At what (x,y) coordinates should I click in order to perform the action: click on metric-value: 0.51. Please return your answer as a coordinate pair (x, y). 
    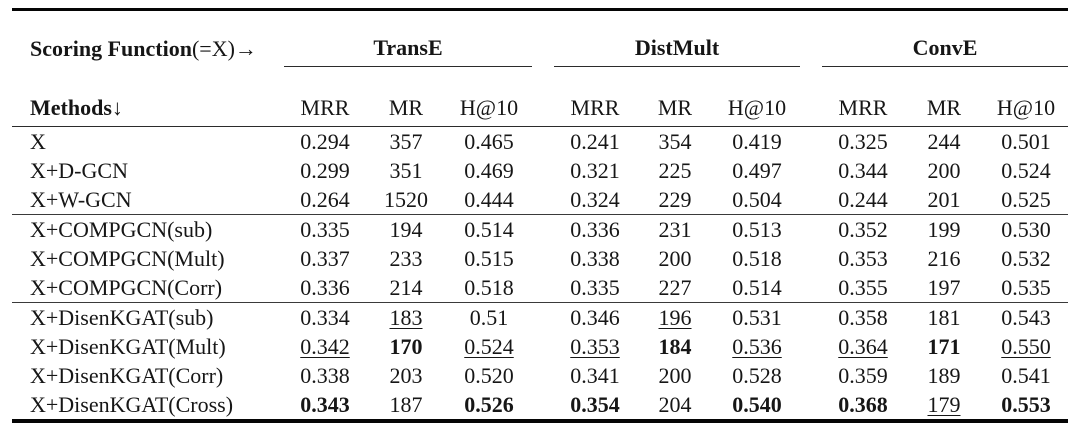
    Looking at the image, I should click on (489, 317).